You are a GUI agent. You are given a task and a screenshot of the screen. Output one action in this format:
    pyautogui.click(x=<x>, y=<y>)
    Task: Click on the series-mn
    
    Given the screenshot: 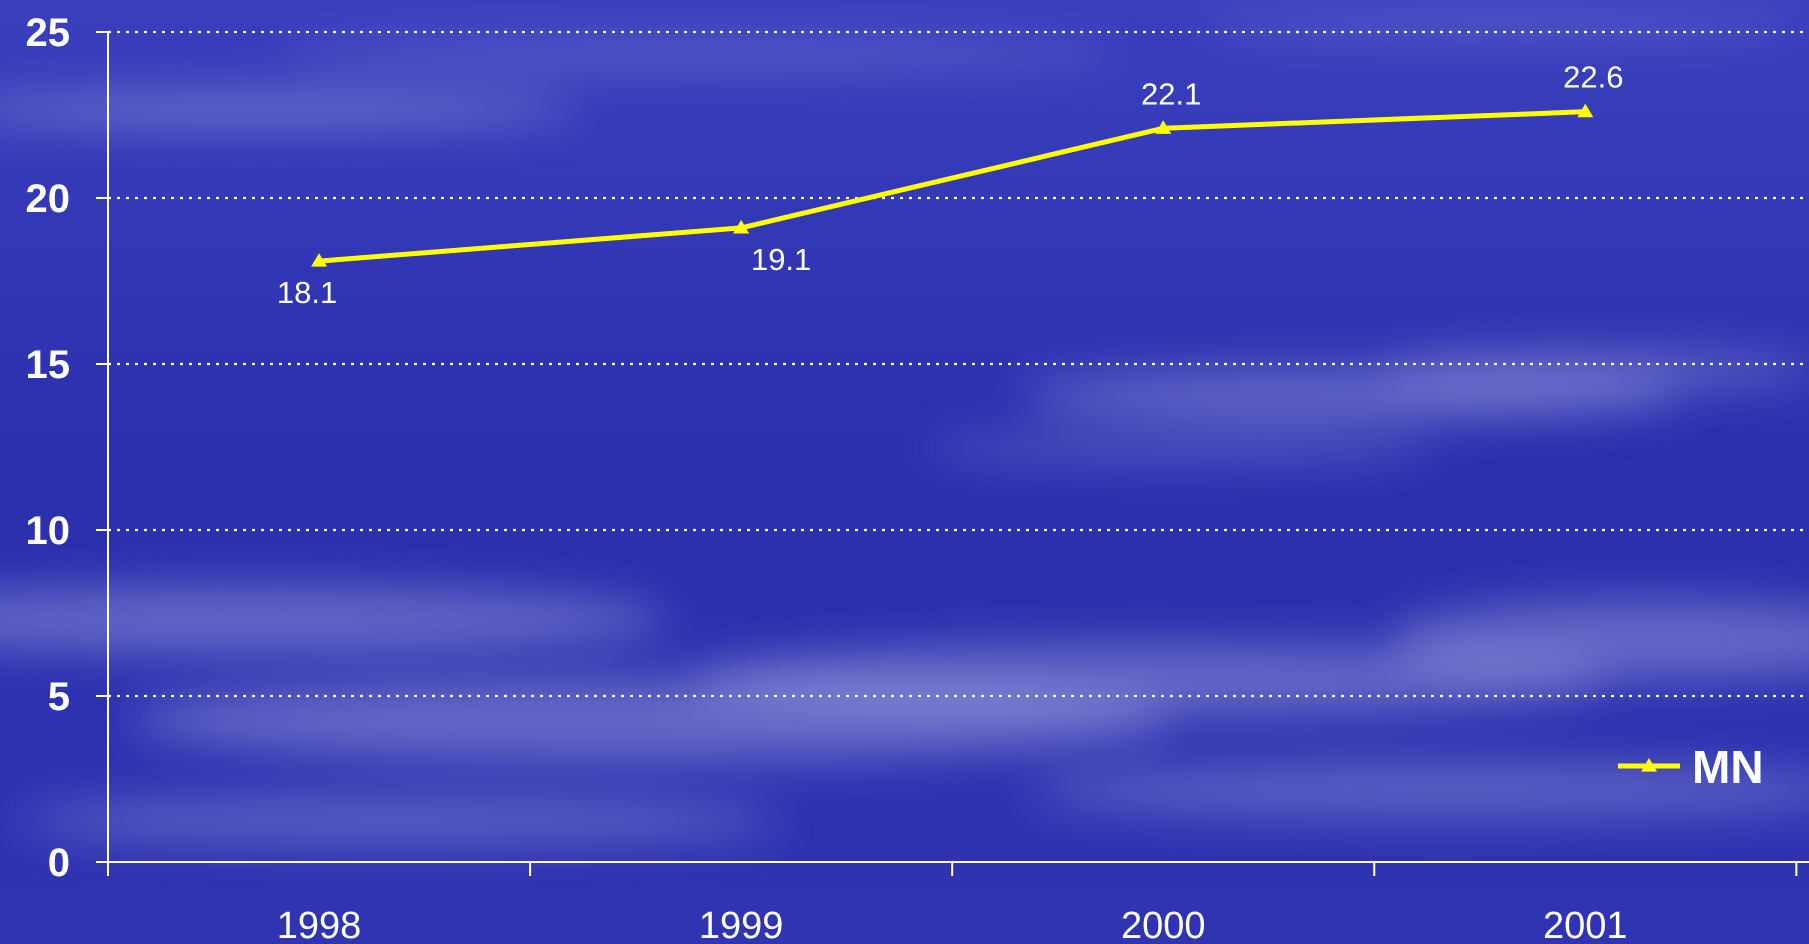 What is the action you would take?
    pyautogui.click(x=952, y=185)
    